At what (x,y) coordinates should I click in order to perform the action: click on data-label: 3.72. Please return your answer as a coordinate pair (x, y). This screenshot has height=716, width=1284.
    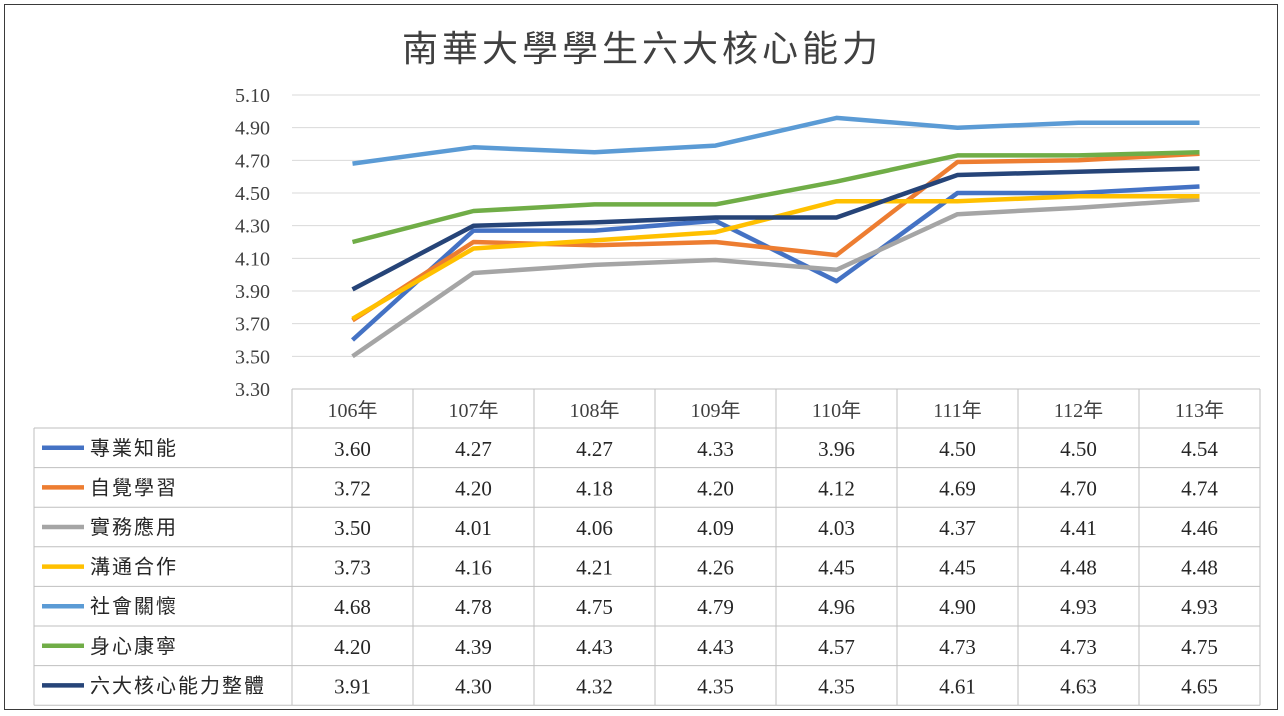
    Looking at the image, I should click on (352, 488).